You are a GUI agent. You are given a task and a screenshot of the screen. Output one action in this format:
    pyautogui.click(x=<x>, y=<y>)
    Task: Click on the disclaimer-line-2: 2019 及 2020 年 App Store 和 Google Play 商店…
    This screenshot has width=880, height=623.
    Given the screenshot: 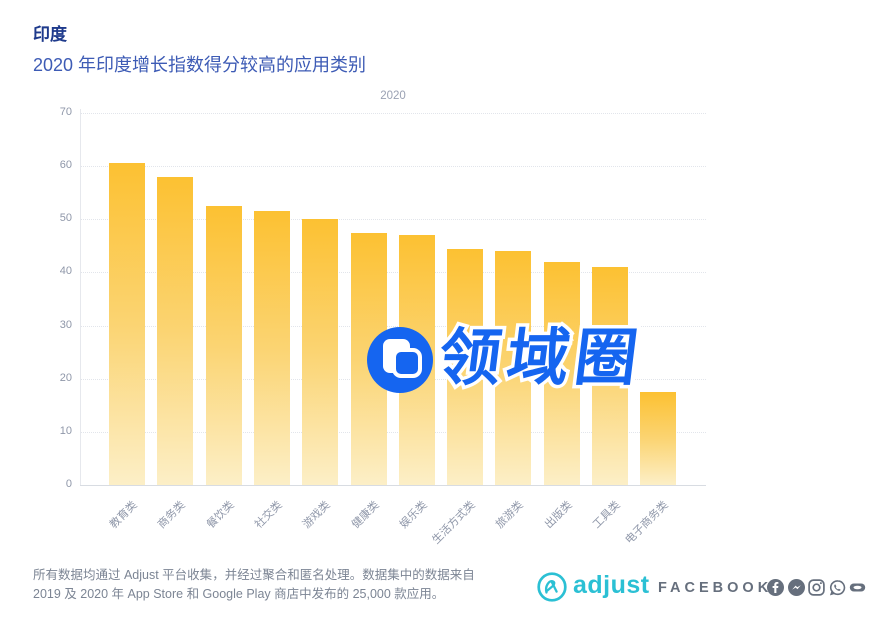 What is the action you would take?
    pyautogui.click(x=239, y=594)
    